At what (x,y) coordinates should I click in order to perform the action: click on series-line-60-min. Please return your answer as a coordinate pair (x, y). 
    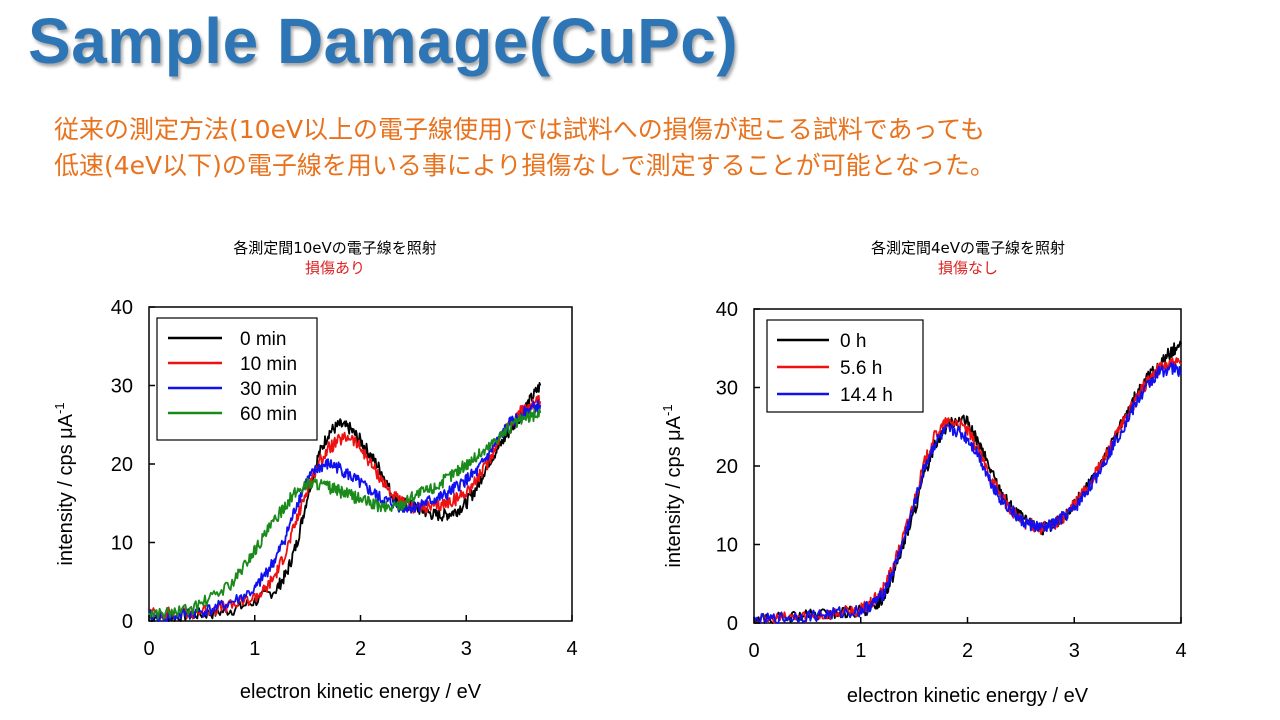
    Looking at the image, I should click on (345, 514).